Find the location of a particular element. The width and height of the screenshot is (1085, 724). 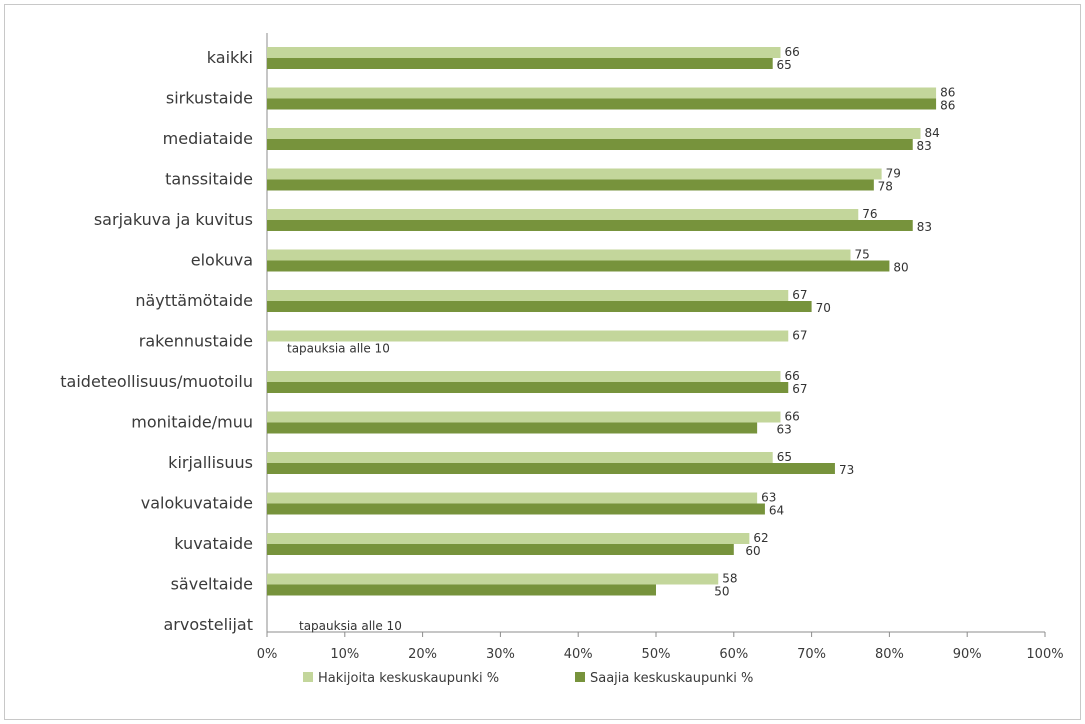

legend-item-saajia-label: Saajia keskuskaupunki % is located at coordinates (671, 678).